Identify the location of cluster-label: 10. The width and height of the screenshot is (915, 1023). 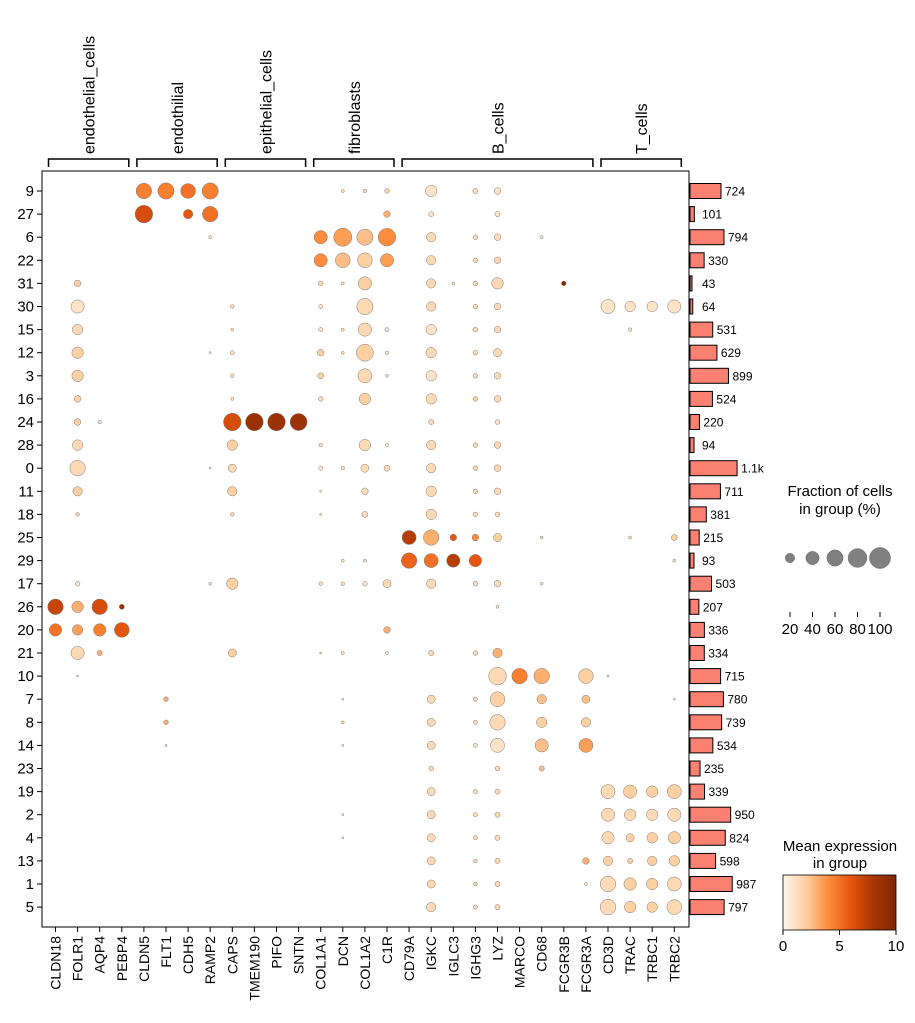
(25, 676).